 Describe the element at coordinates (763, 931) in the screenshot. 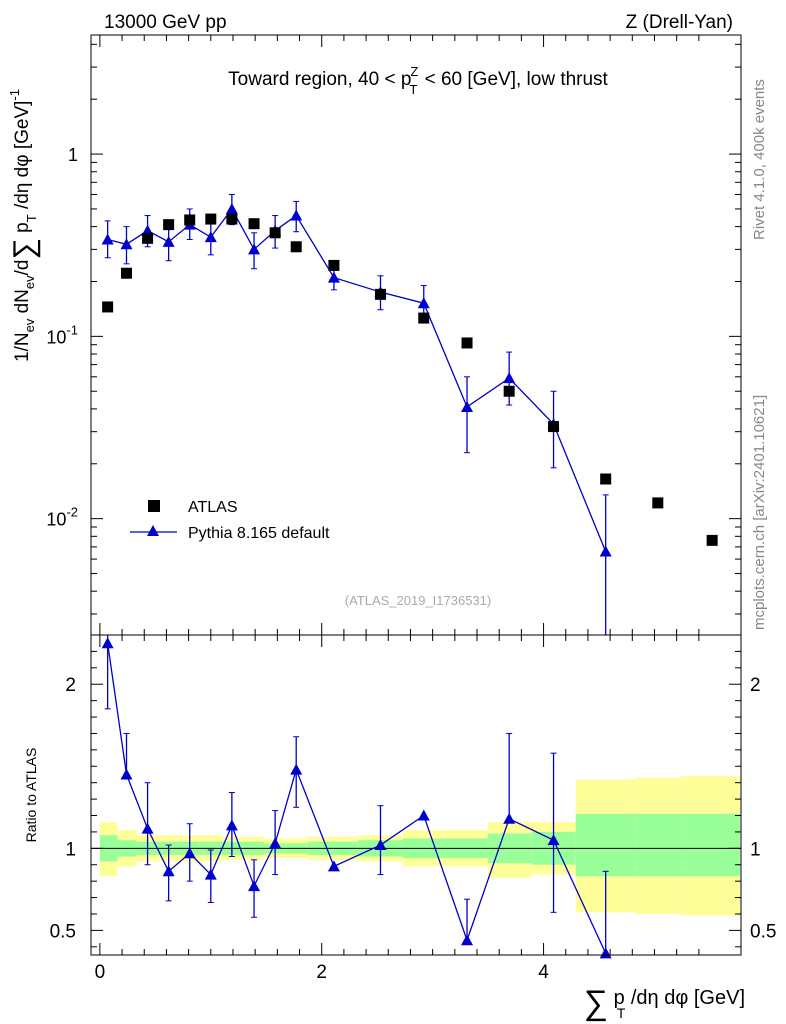

I see `ratio-ytick-label-right: 0.5` at that location.